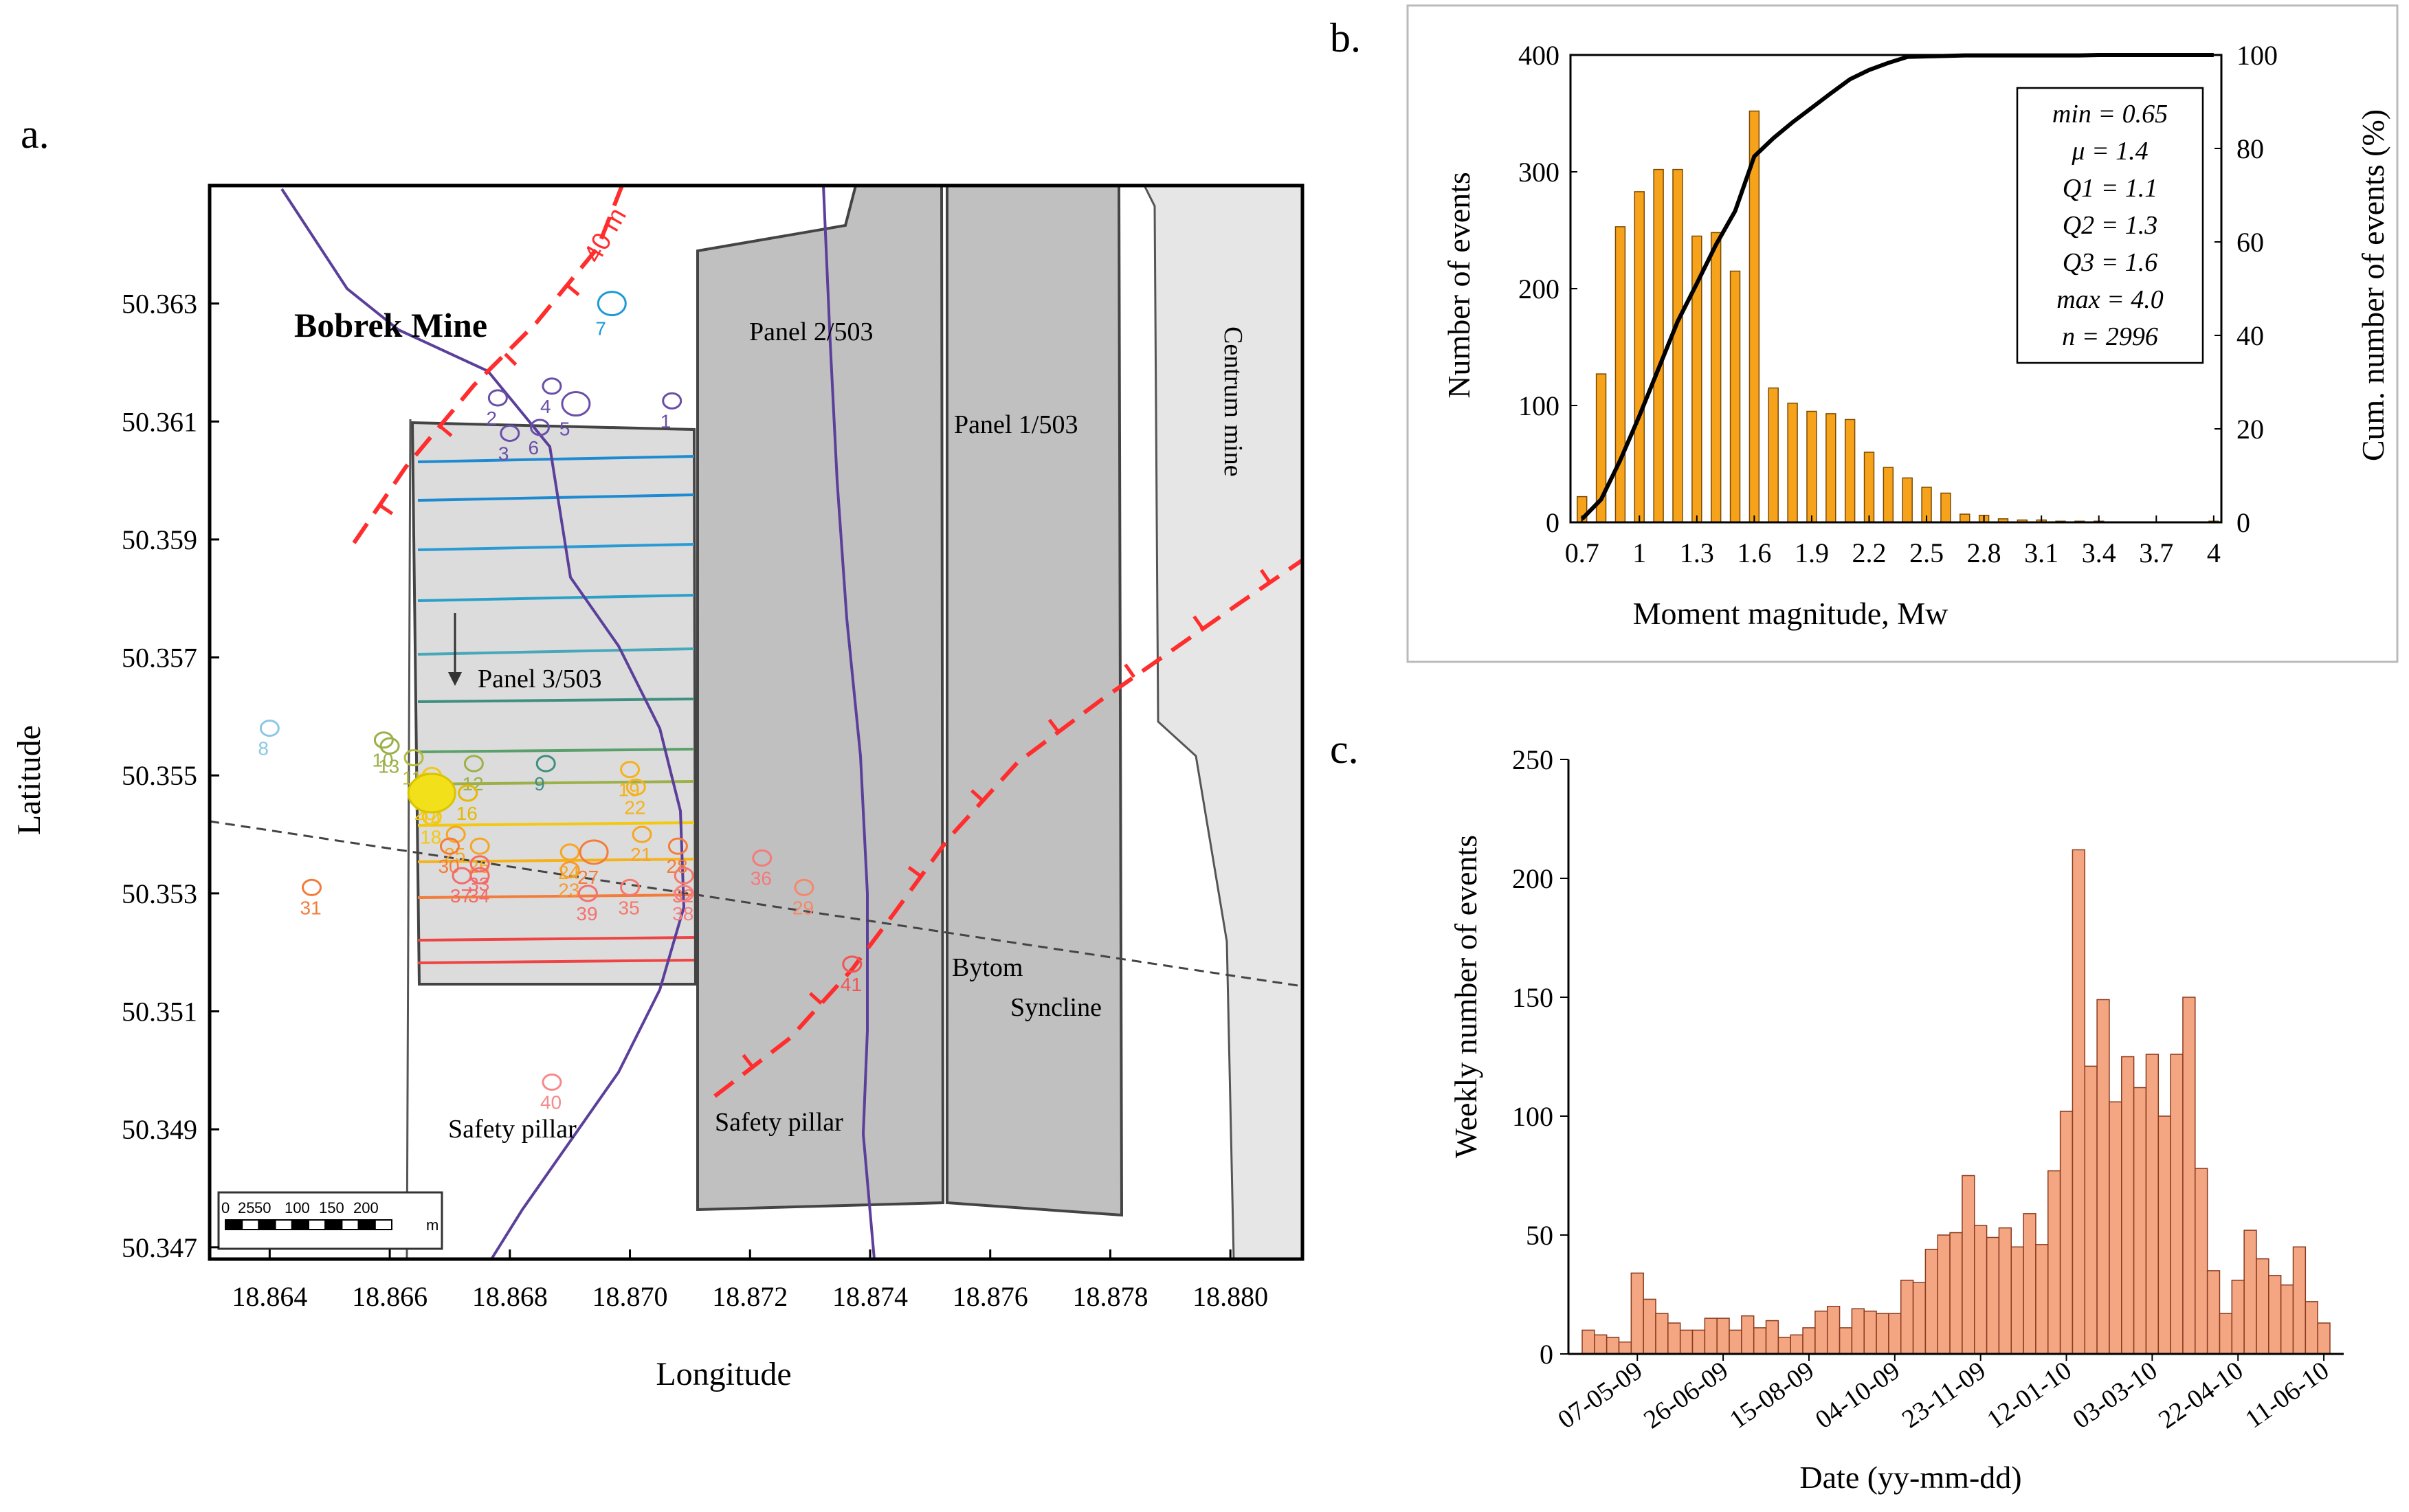 This screenshot has width=2409, height=1512. What do you see at coordinates (2109, 299) in the screenshot?
I see `stats-line: max = 4.0` at bounding box center [2109, 299].